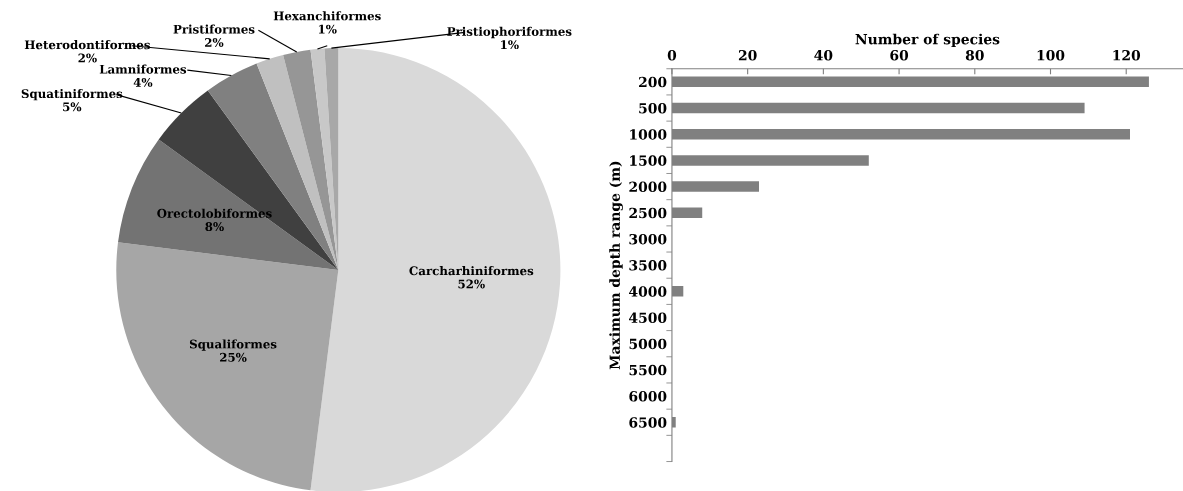 The image size is (1183, 491). What do you see at coordinates (899, 55) in the screenshot?
I see `x-tick-label: 60` at bounding box center [899, 55].